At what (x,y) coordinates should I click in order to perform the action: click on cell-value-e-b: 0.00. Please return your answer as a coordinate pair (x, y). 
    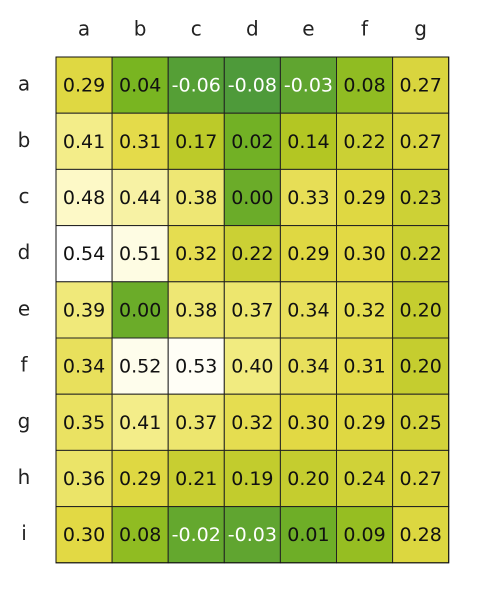
    Looking at the image, I should click on (140, 310).